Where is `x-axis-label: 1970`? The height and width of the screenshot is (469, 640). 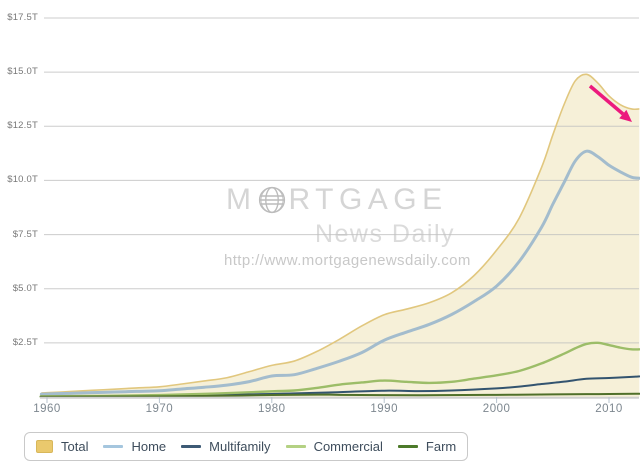
x-axis-label: 1970 is located at coordinates (159, 409).